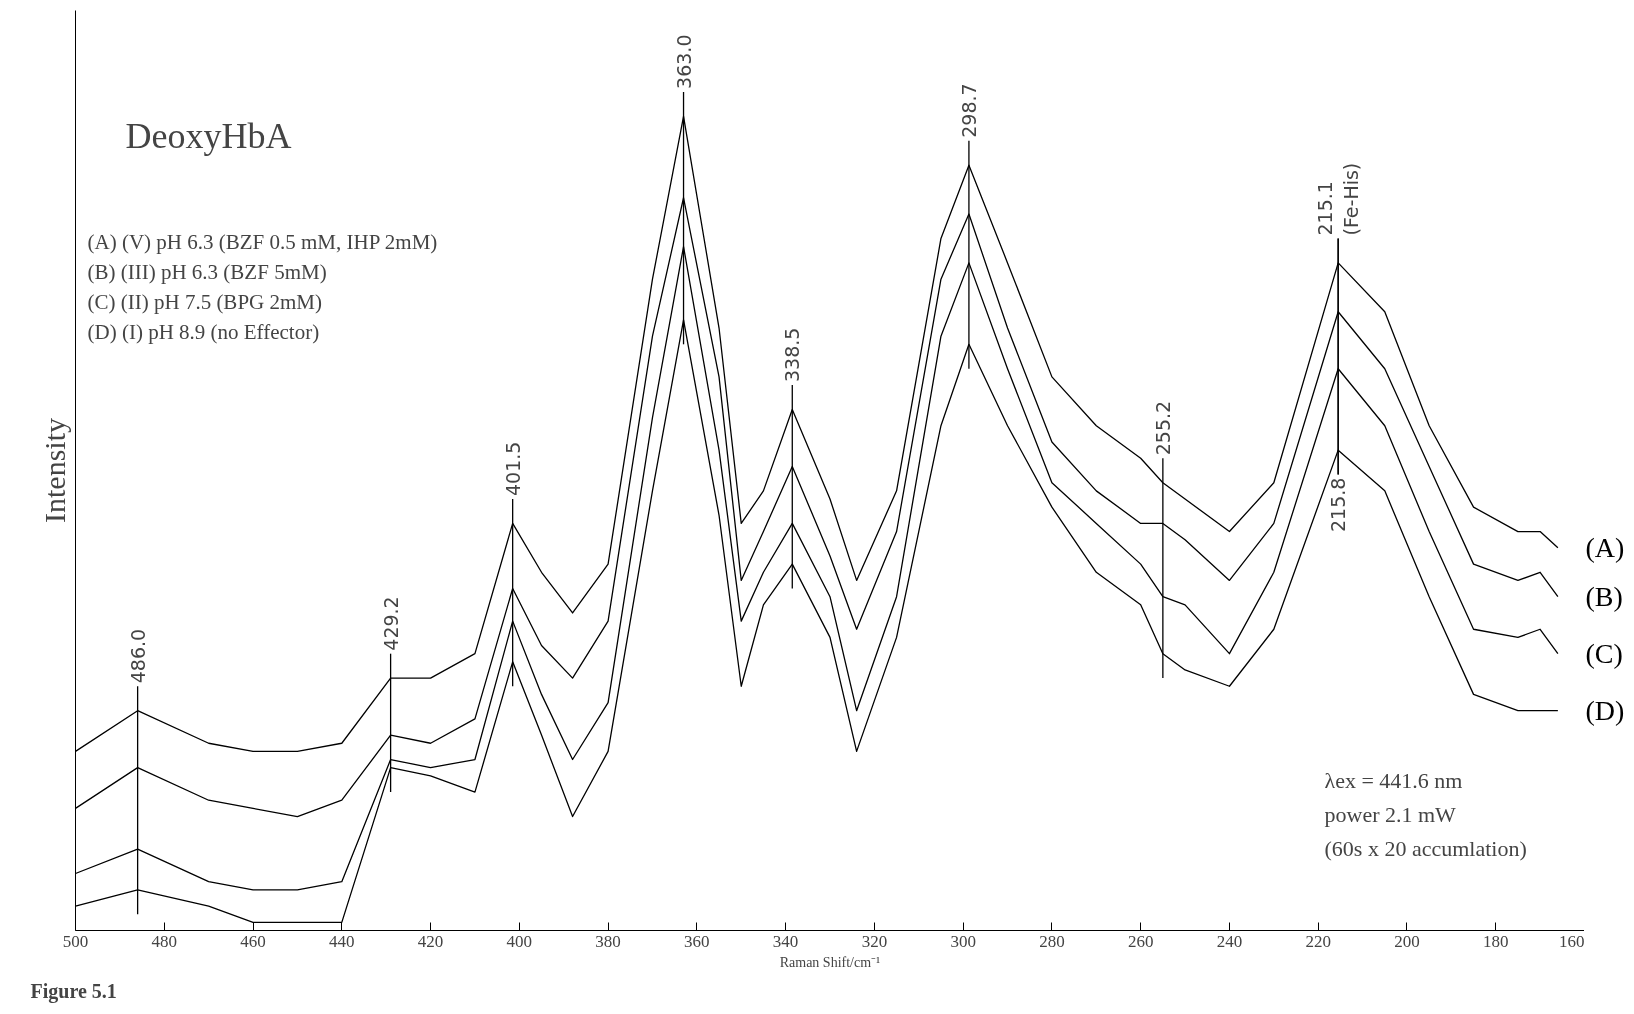 Image resolution: width=1634 pixels, height=1014 pixels. Describe the element at coordinates (1162, 428) in the screenshot. I see `annotation: 255.2` at that location.